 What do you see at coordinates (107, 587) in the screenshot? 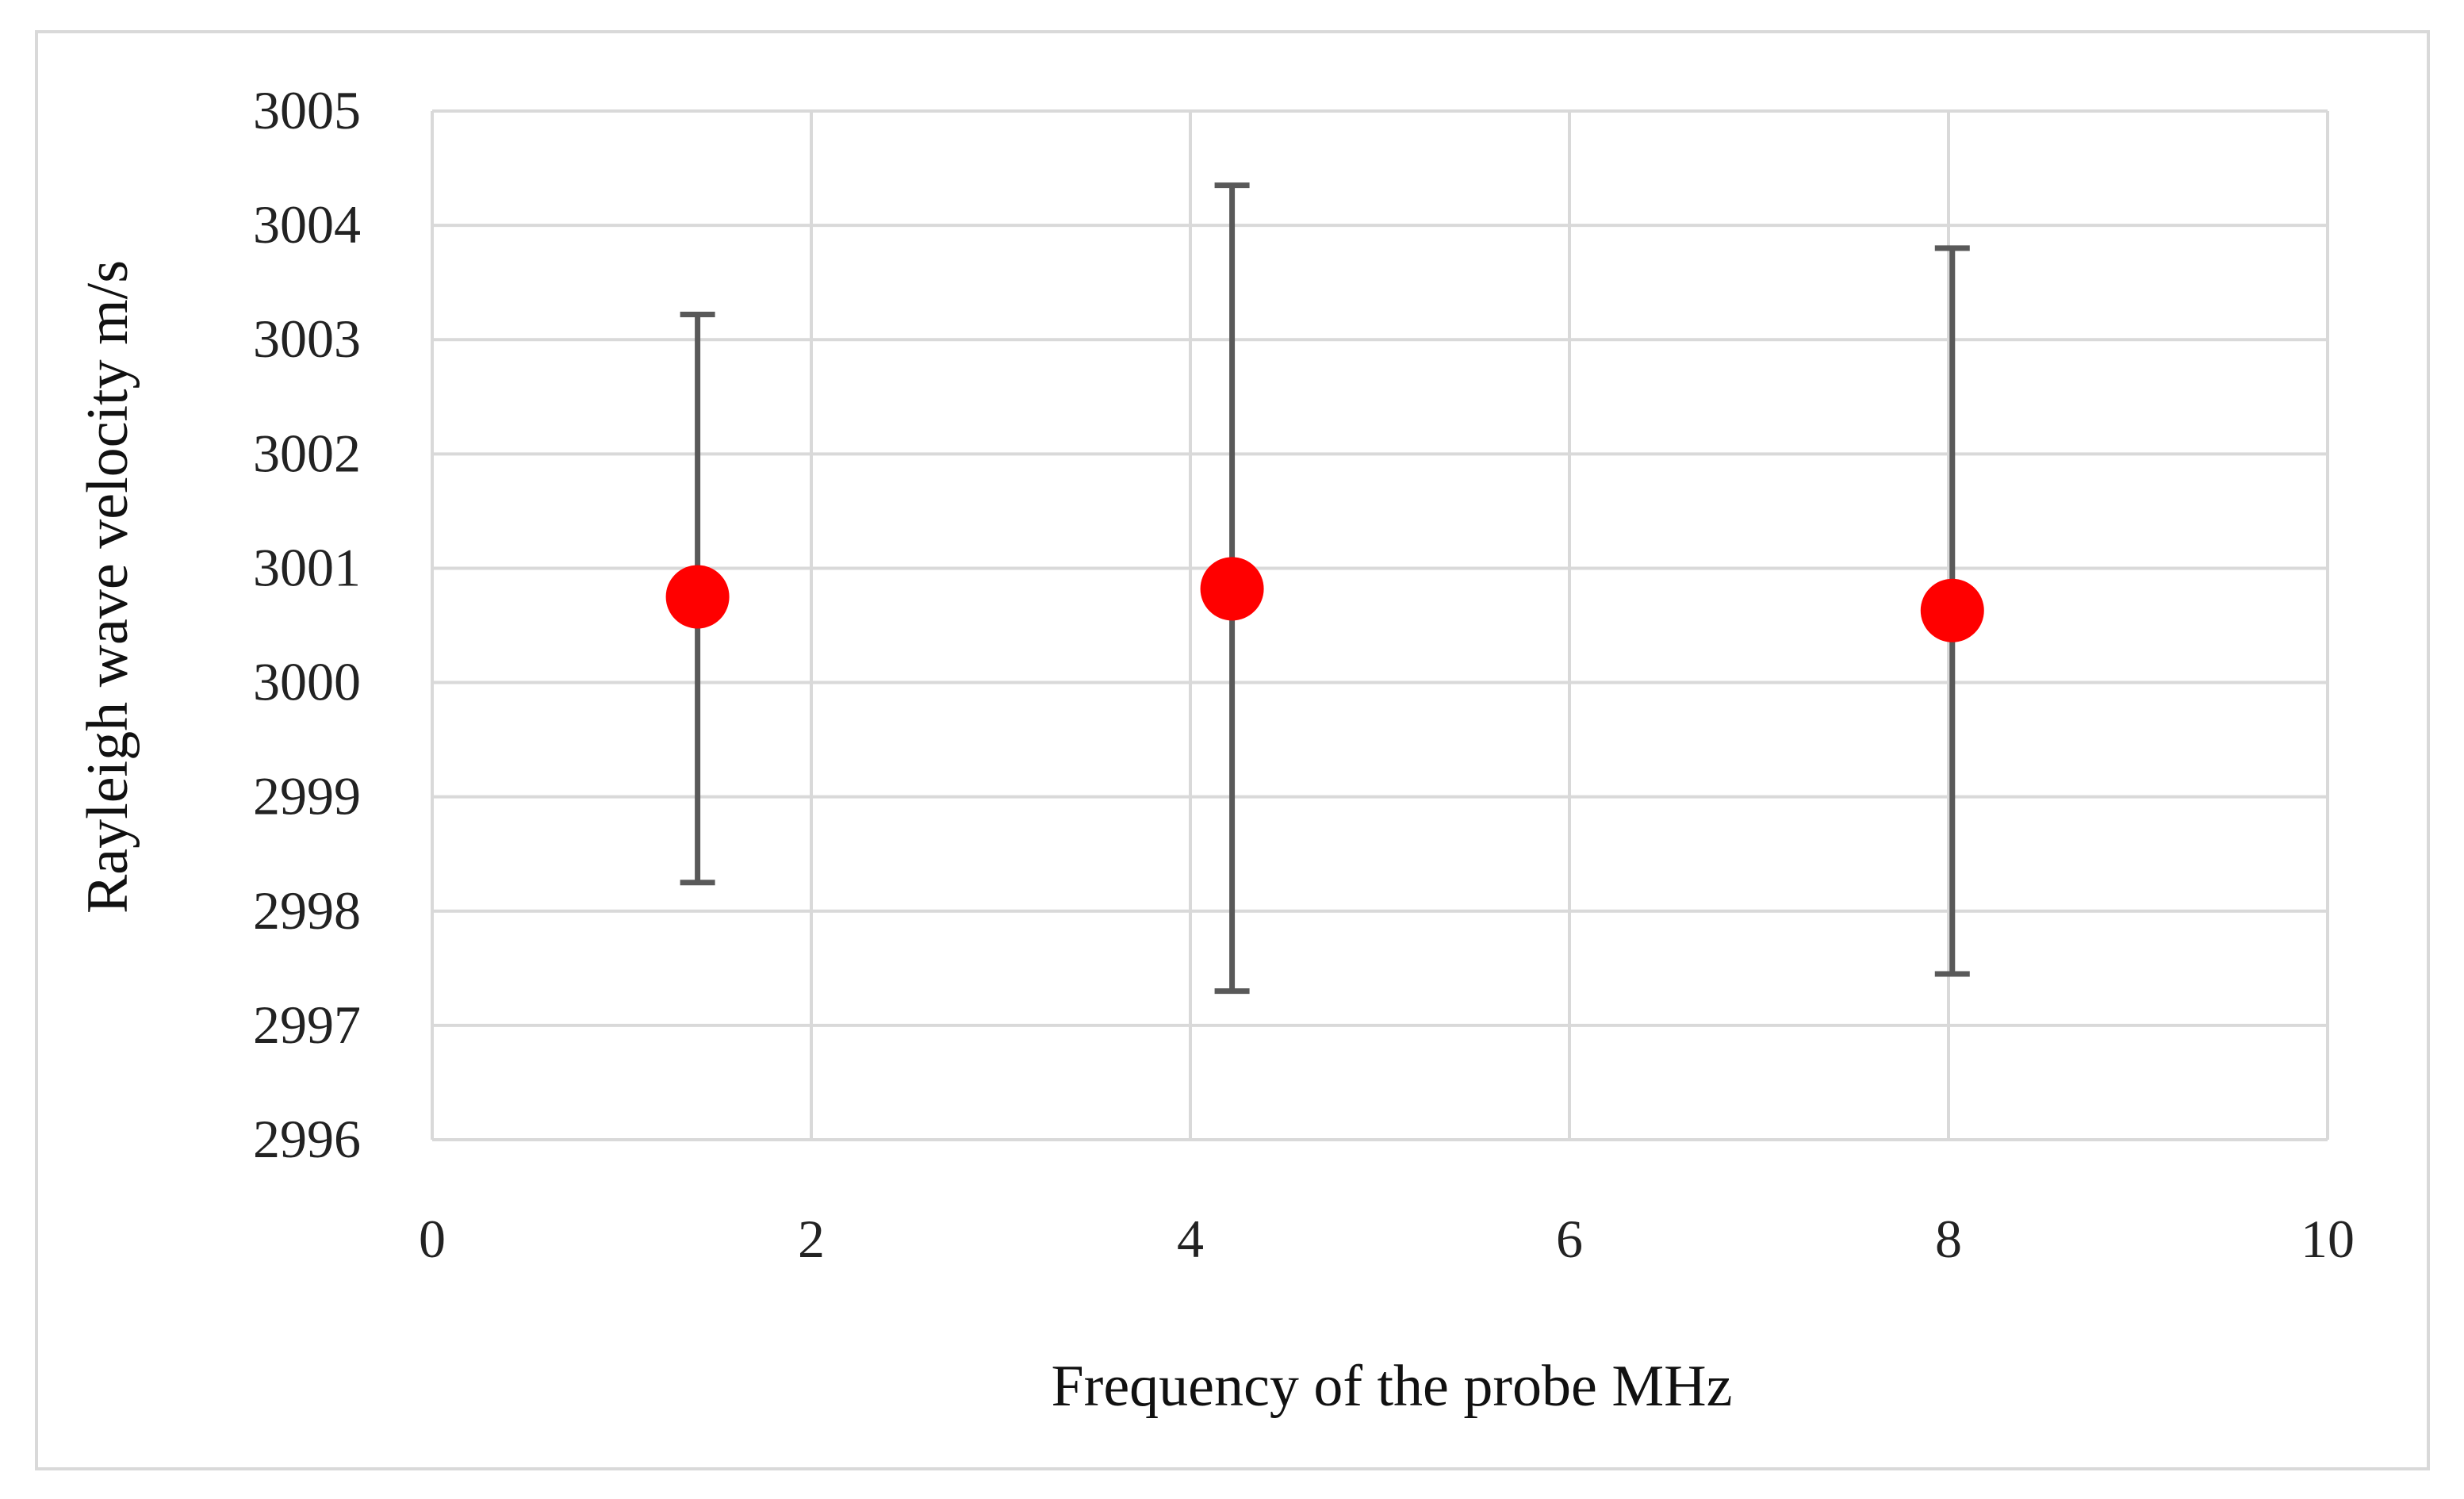
I see `y-axis-title: Rayleigh wave velocity m/s` at bounding box center [107, 587].